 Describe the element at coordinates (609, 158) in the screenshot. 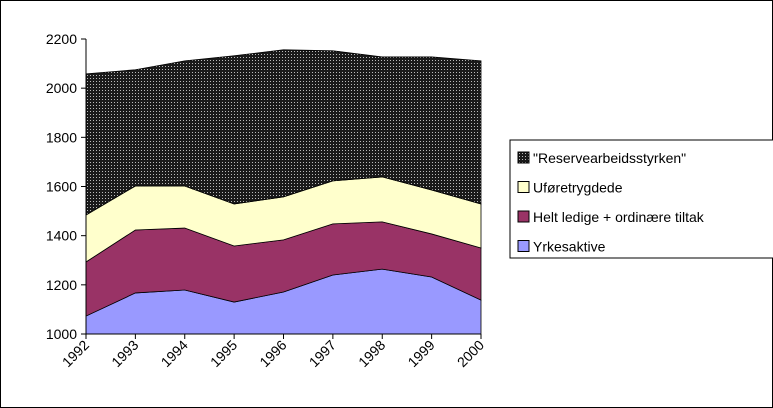

I see `legend-label: "Reservearbeidsstyrken"` at that location.